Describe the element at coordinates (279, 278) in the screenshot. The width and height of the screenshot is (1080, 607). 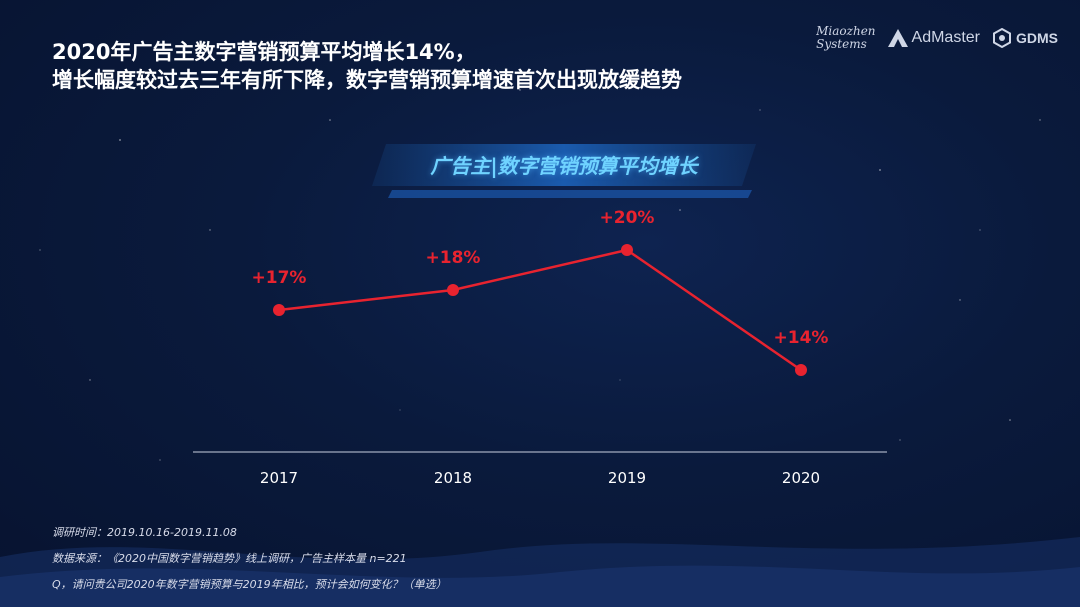
I see `data-label-2017: +17%` at that location.